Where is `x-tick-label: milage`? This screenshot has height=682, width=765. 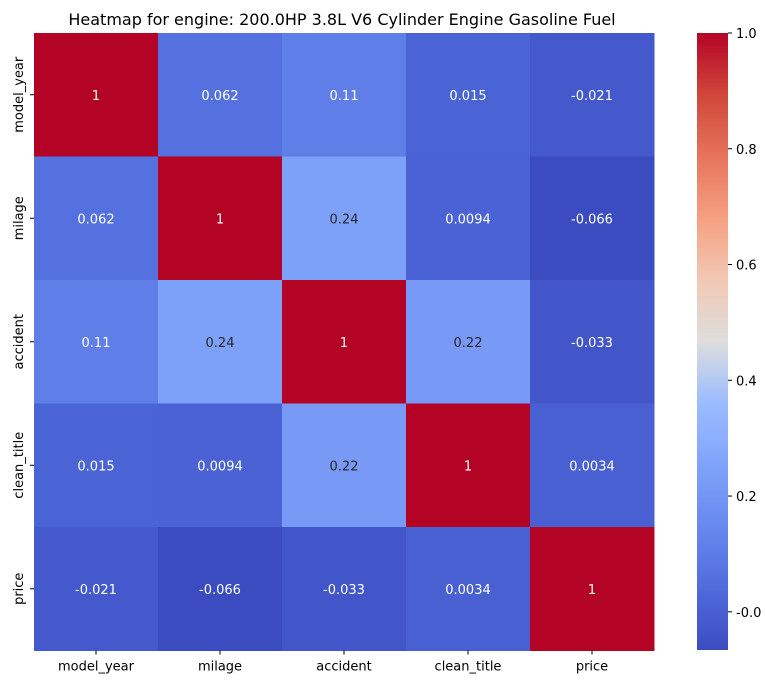
x-tick-label: milage is located at coordinates (220, 667).